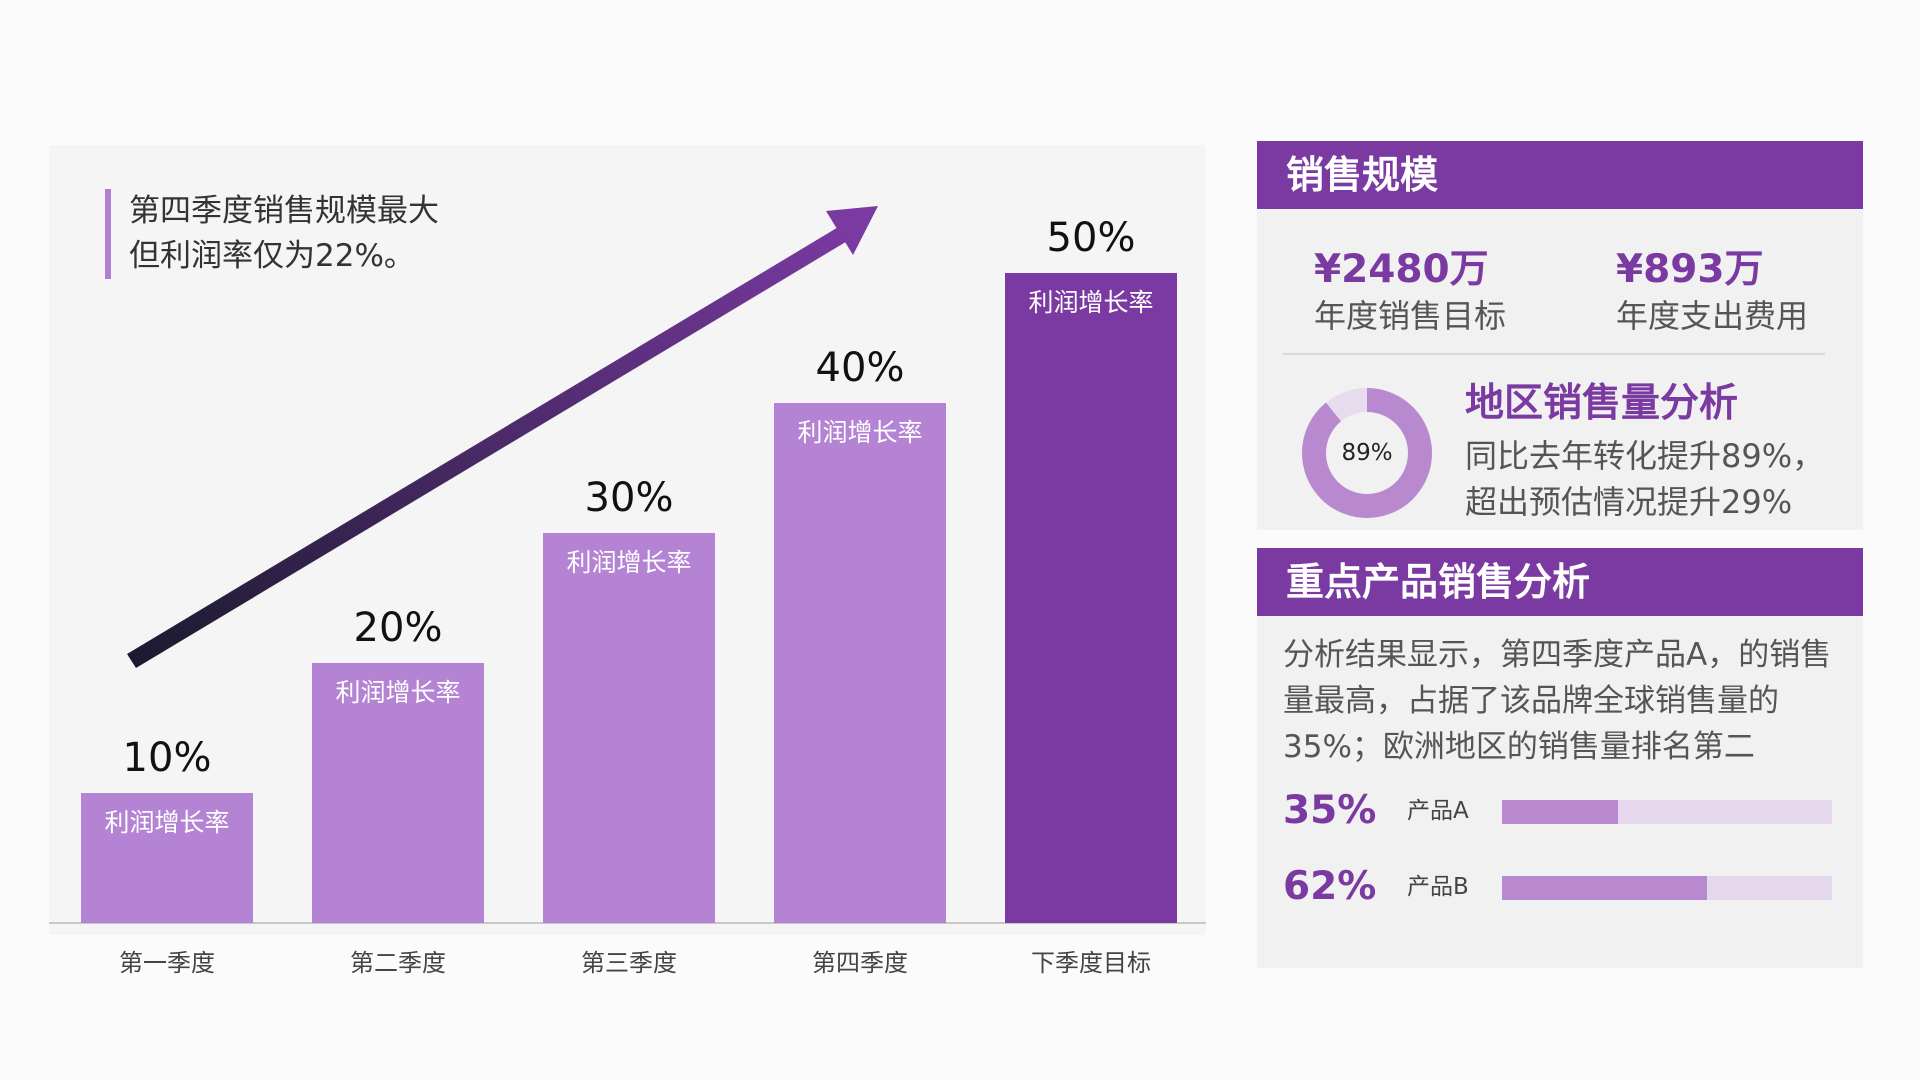 Image resolution: width=1920 pixels, height=1080 pixels. I want to click on donut-label: 89%, so click(1367, 453).